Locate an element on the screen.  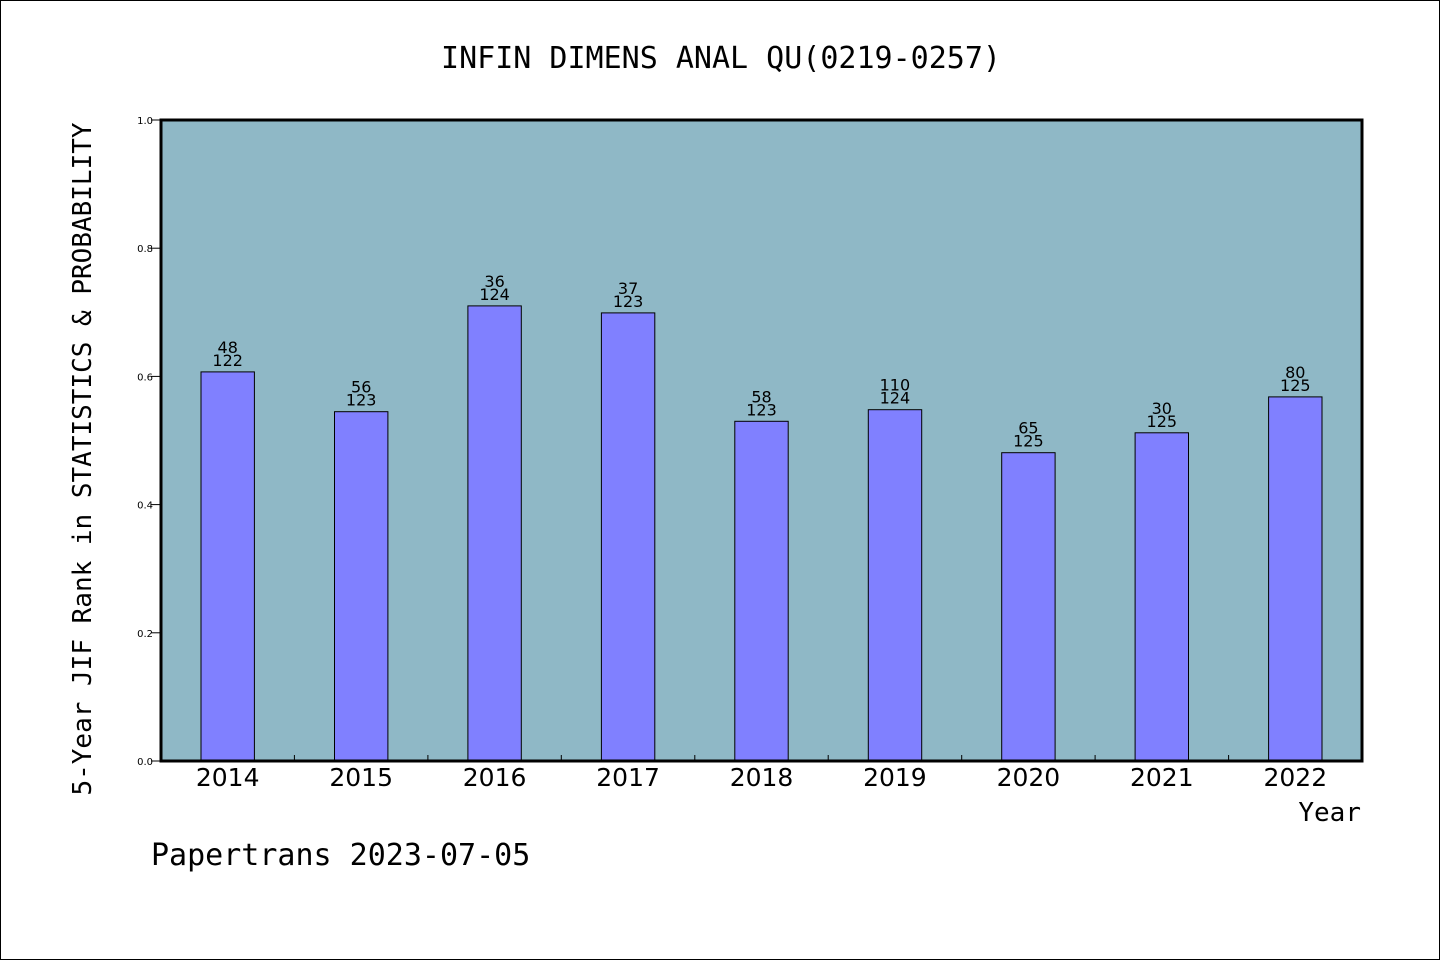
bar-2015 is located at coordinates (361, 586).